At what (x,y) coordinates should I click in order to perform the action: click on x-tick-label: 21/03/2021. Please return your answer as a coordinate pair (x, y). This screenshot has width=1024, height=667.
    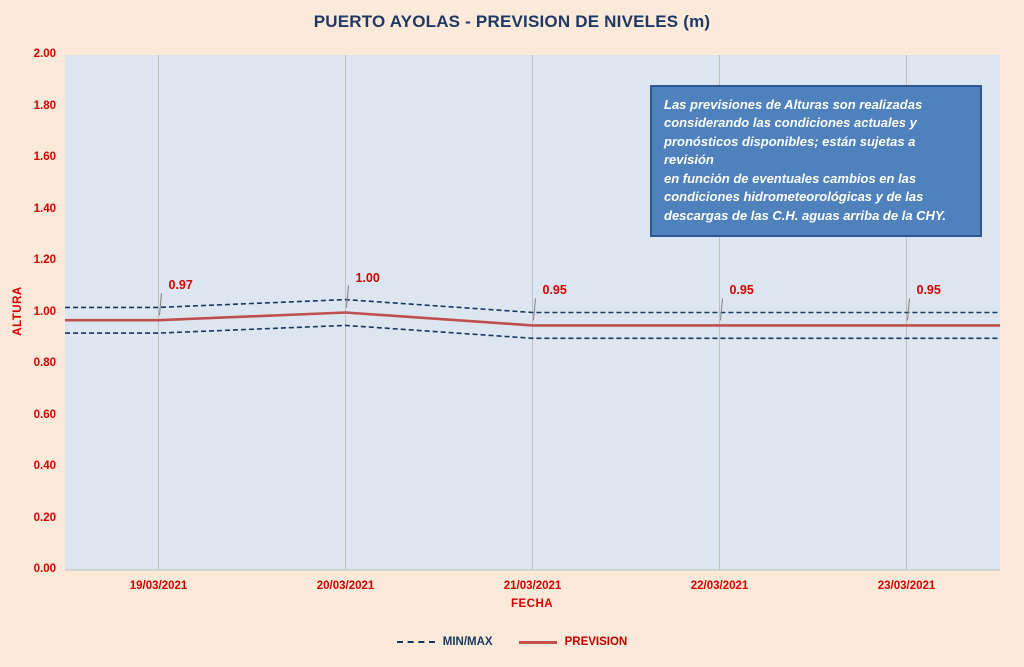
    Looking at the image, I should click on (532, 586).